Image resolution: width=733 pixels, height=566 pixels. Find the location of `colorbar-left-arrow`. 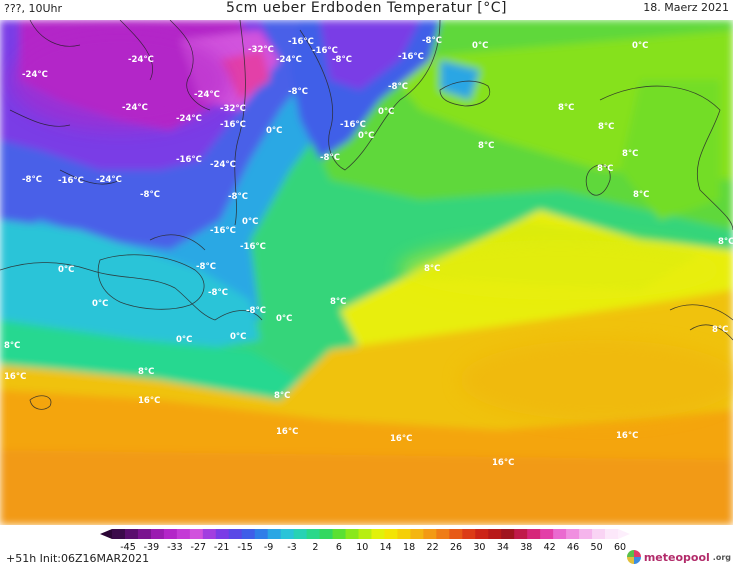

colorbar-left-arrow is located at coordinates (106, 534).